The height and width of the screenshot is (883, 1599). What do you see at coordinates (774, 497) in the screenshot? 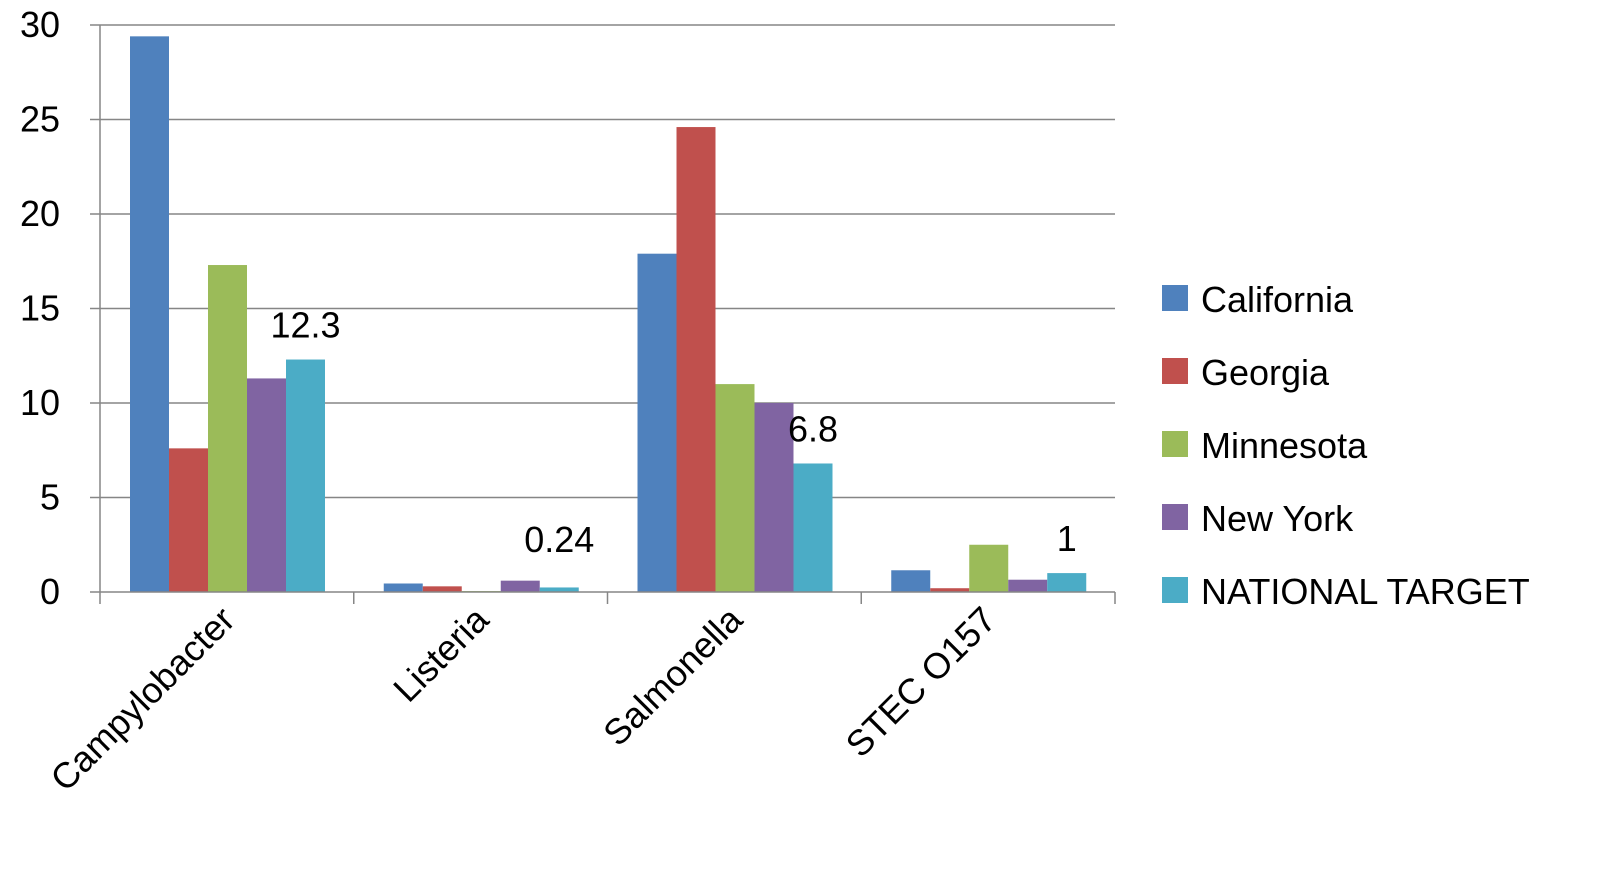
I see `bar-new-york-salmonella` at bounding box center [774, 497].